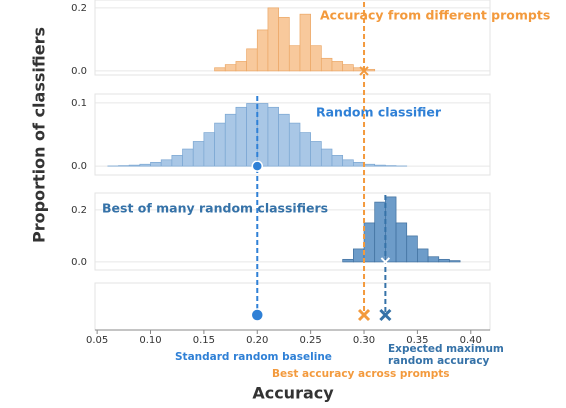  What do you see at coordinates (292, 306) in the screenshot?
I see `axis-frame` at bounding box center [292, 306].